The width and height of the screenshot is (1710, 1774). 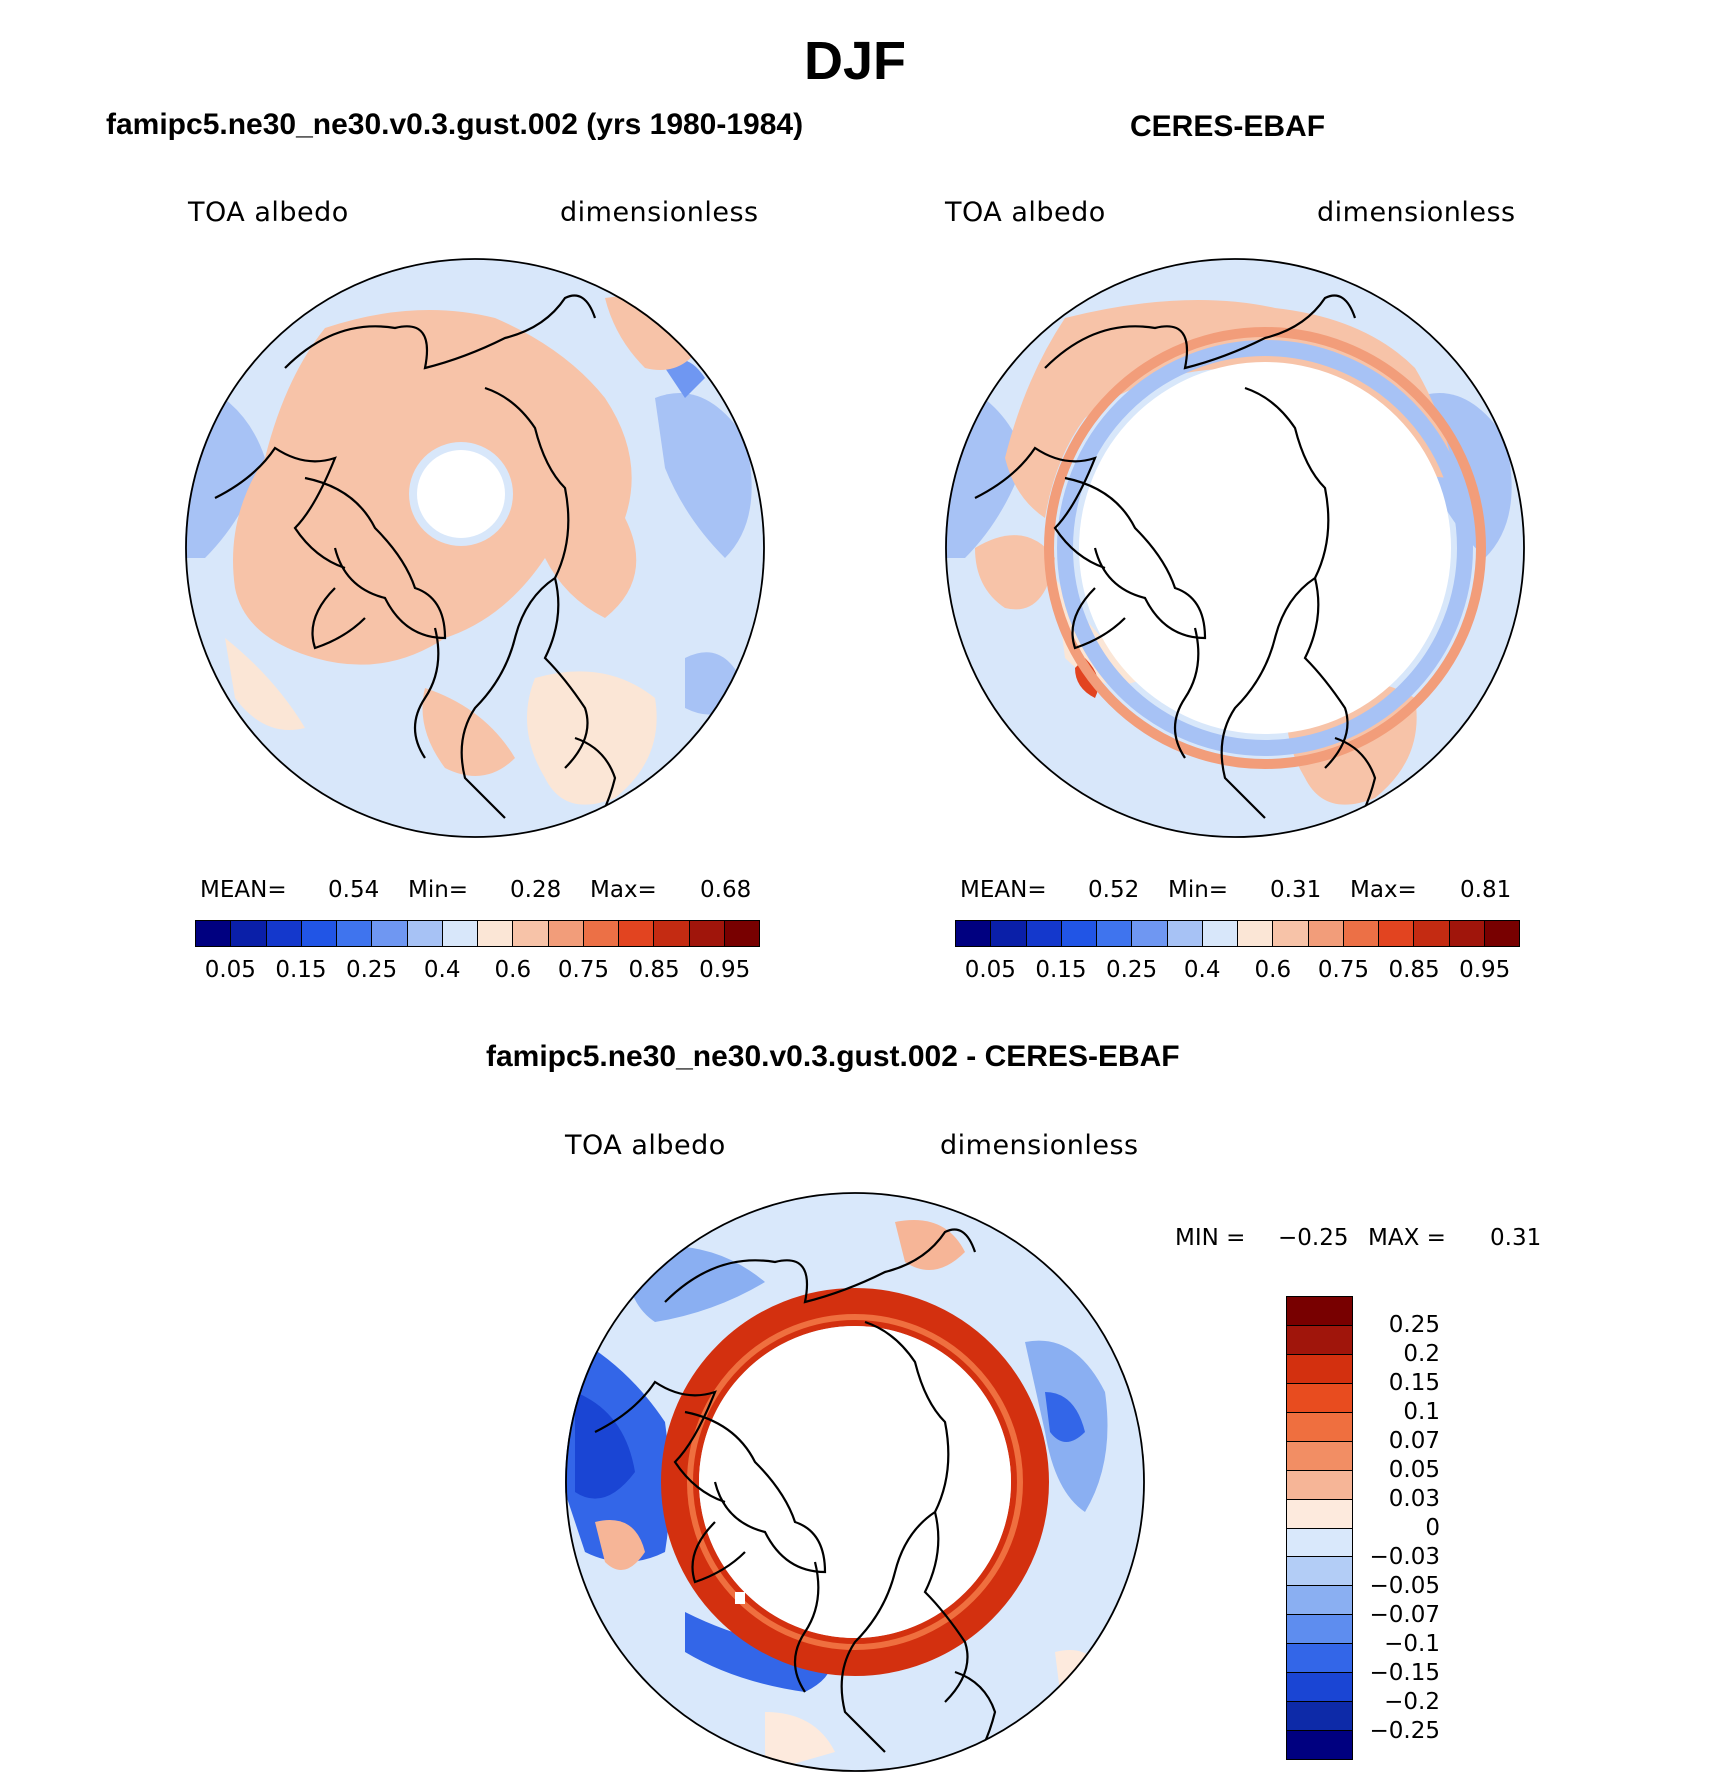 I want to click on colorbar-tick-label: −0.25, so click(x=1404, y=1731).